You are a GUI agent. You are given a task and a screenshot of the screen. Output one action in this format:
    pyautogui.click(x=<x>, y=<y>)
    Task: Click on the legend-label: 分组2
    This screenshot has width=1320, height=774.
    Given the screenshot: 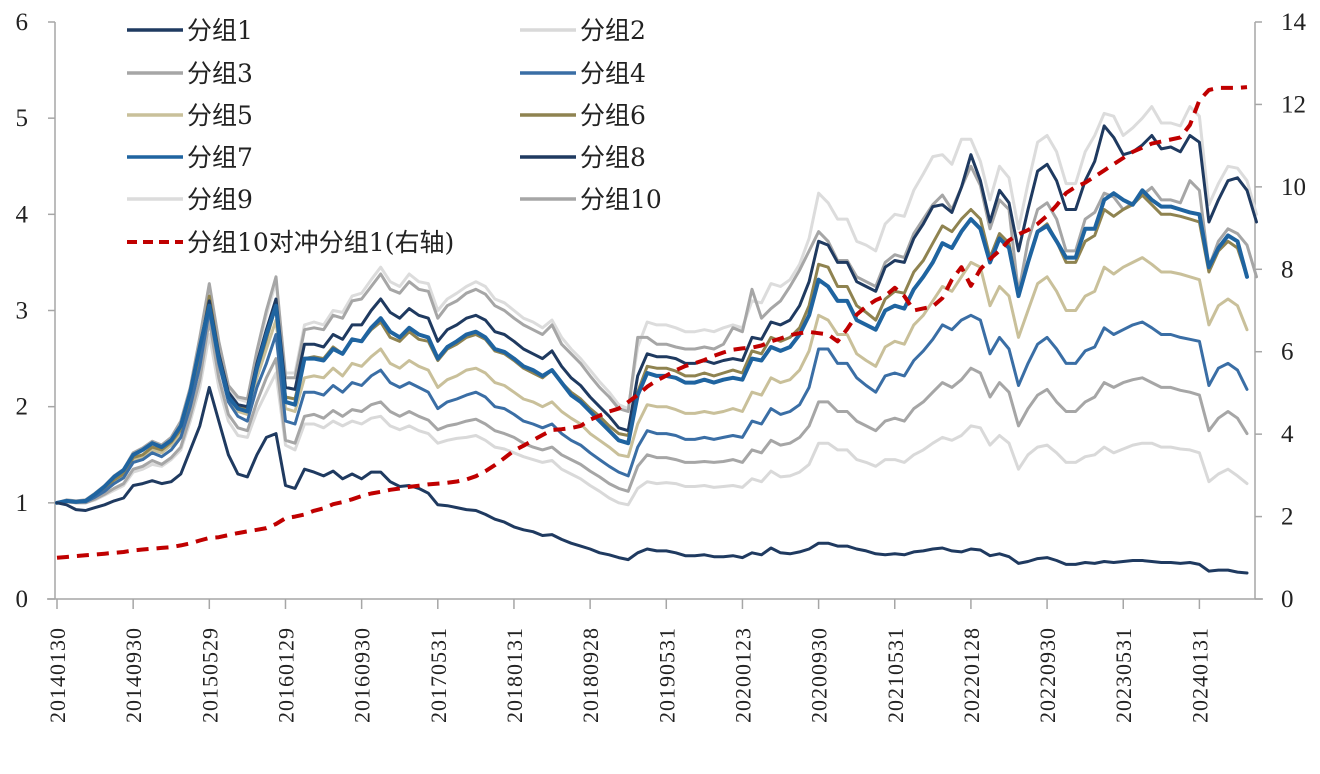 What is the action you would take?
    pyautogui.click(x=613, y=30)
    